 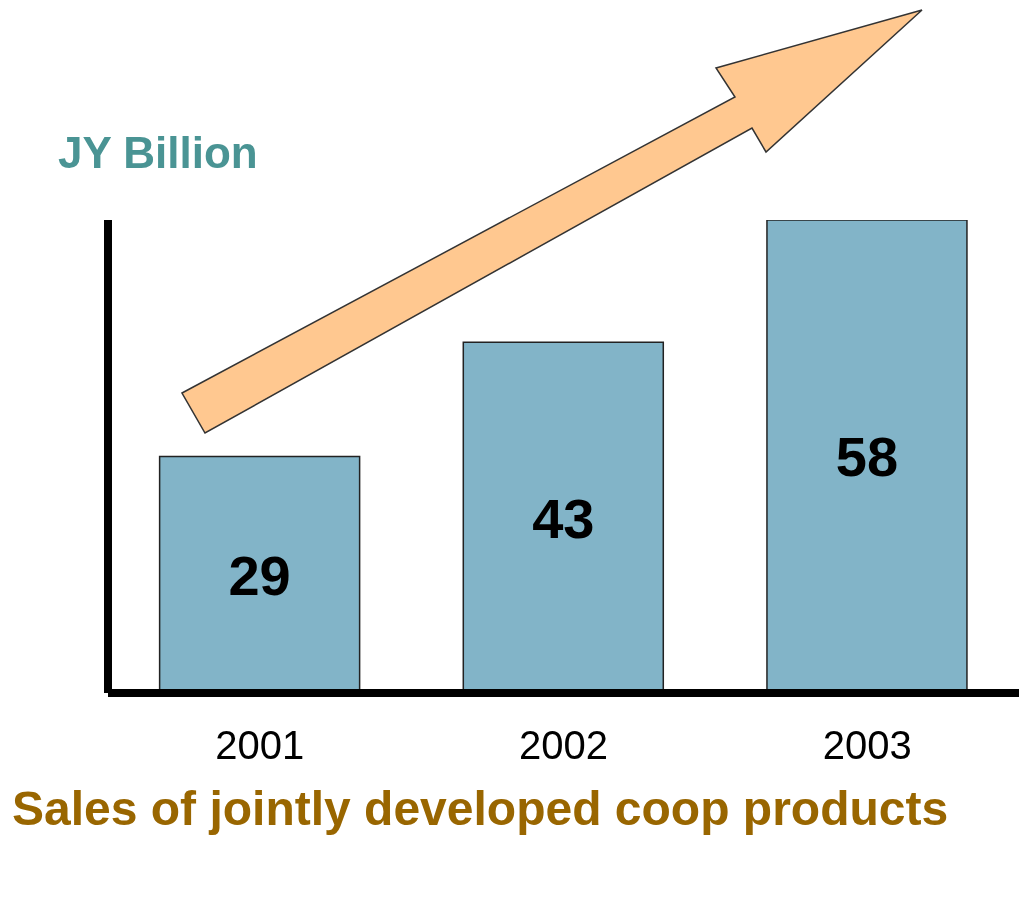 I want to click on data-label: 58, so click(x=867, y=457).